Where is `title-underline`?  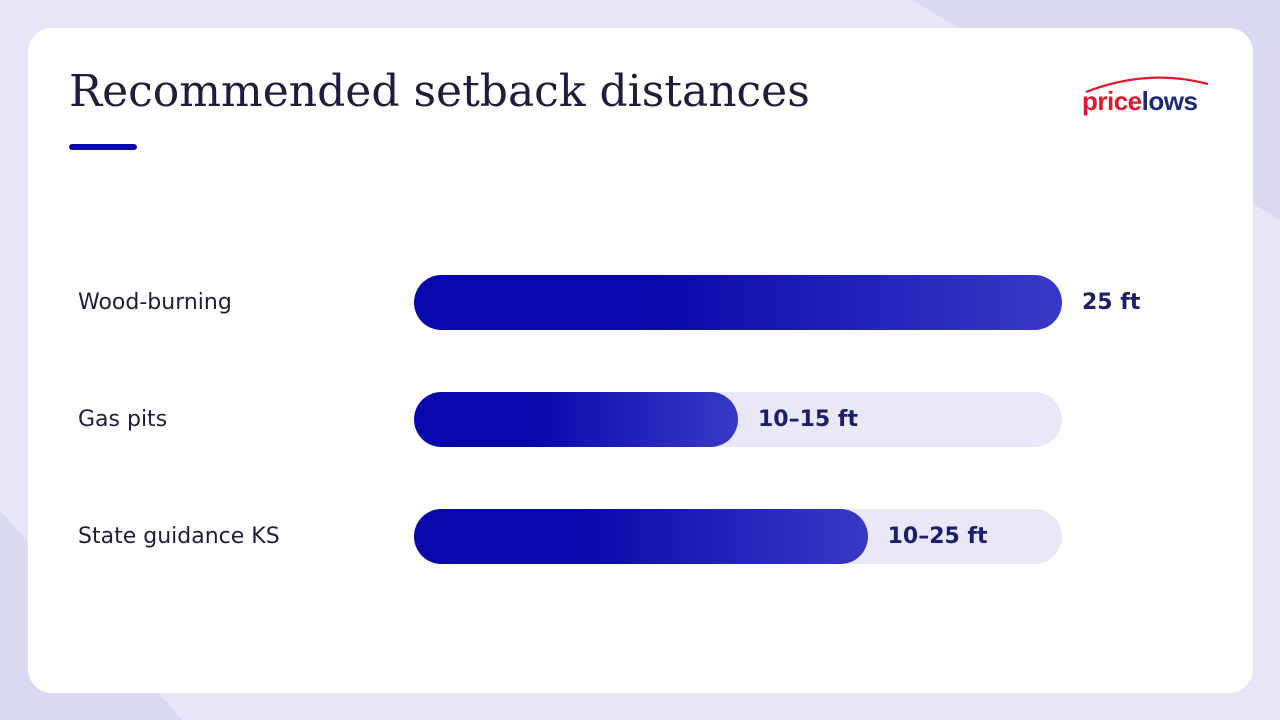 title-underline is located at coordinates (103, 147).